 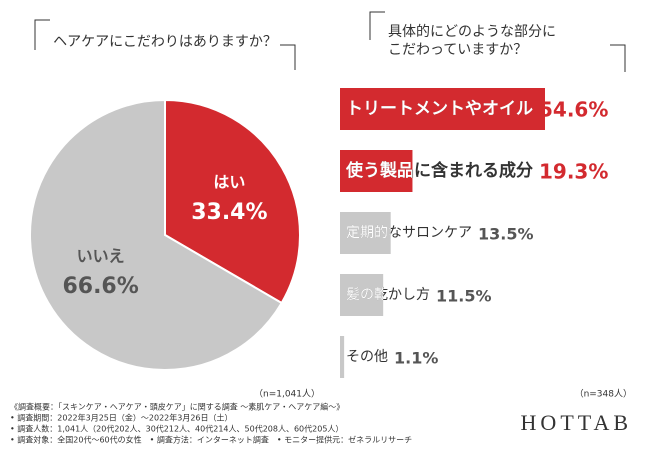 What do you see at coordinates (287, 394) in the screenshot?
I see `pie-note: （n=1,041人）` at bounding box center [287, 394].